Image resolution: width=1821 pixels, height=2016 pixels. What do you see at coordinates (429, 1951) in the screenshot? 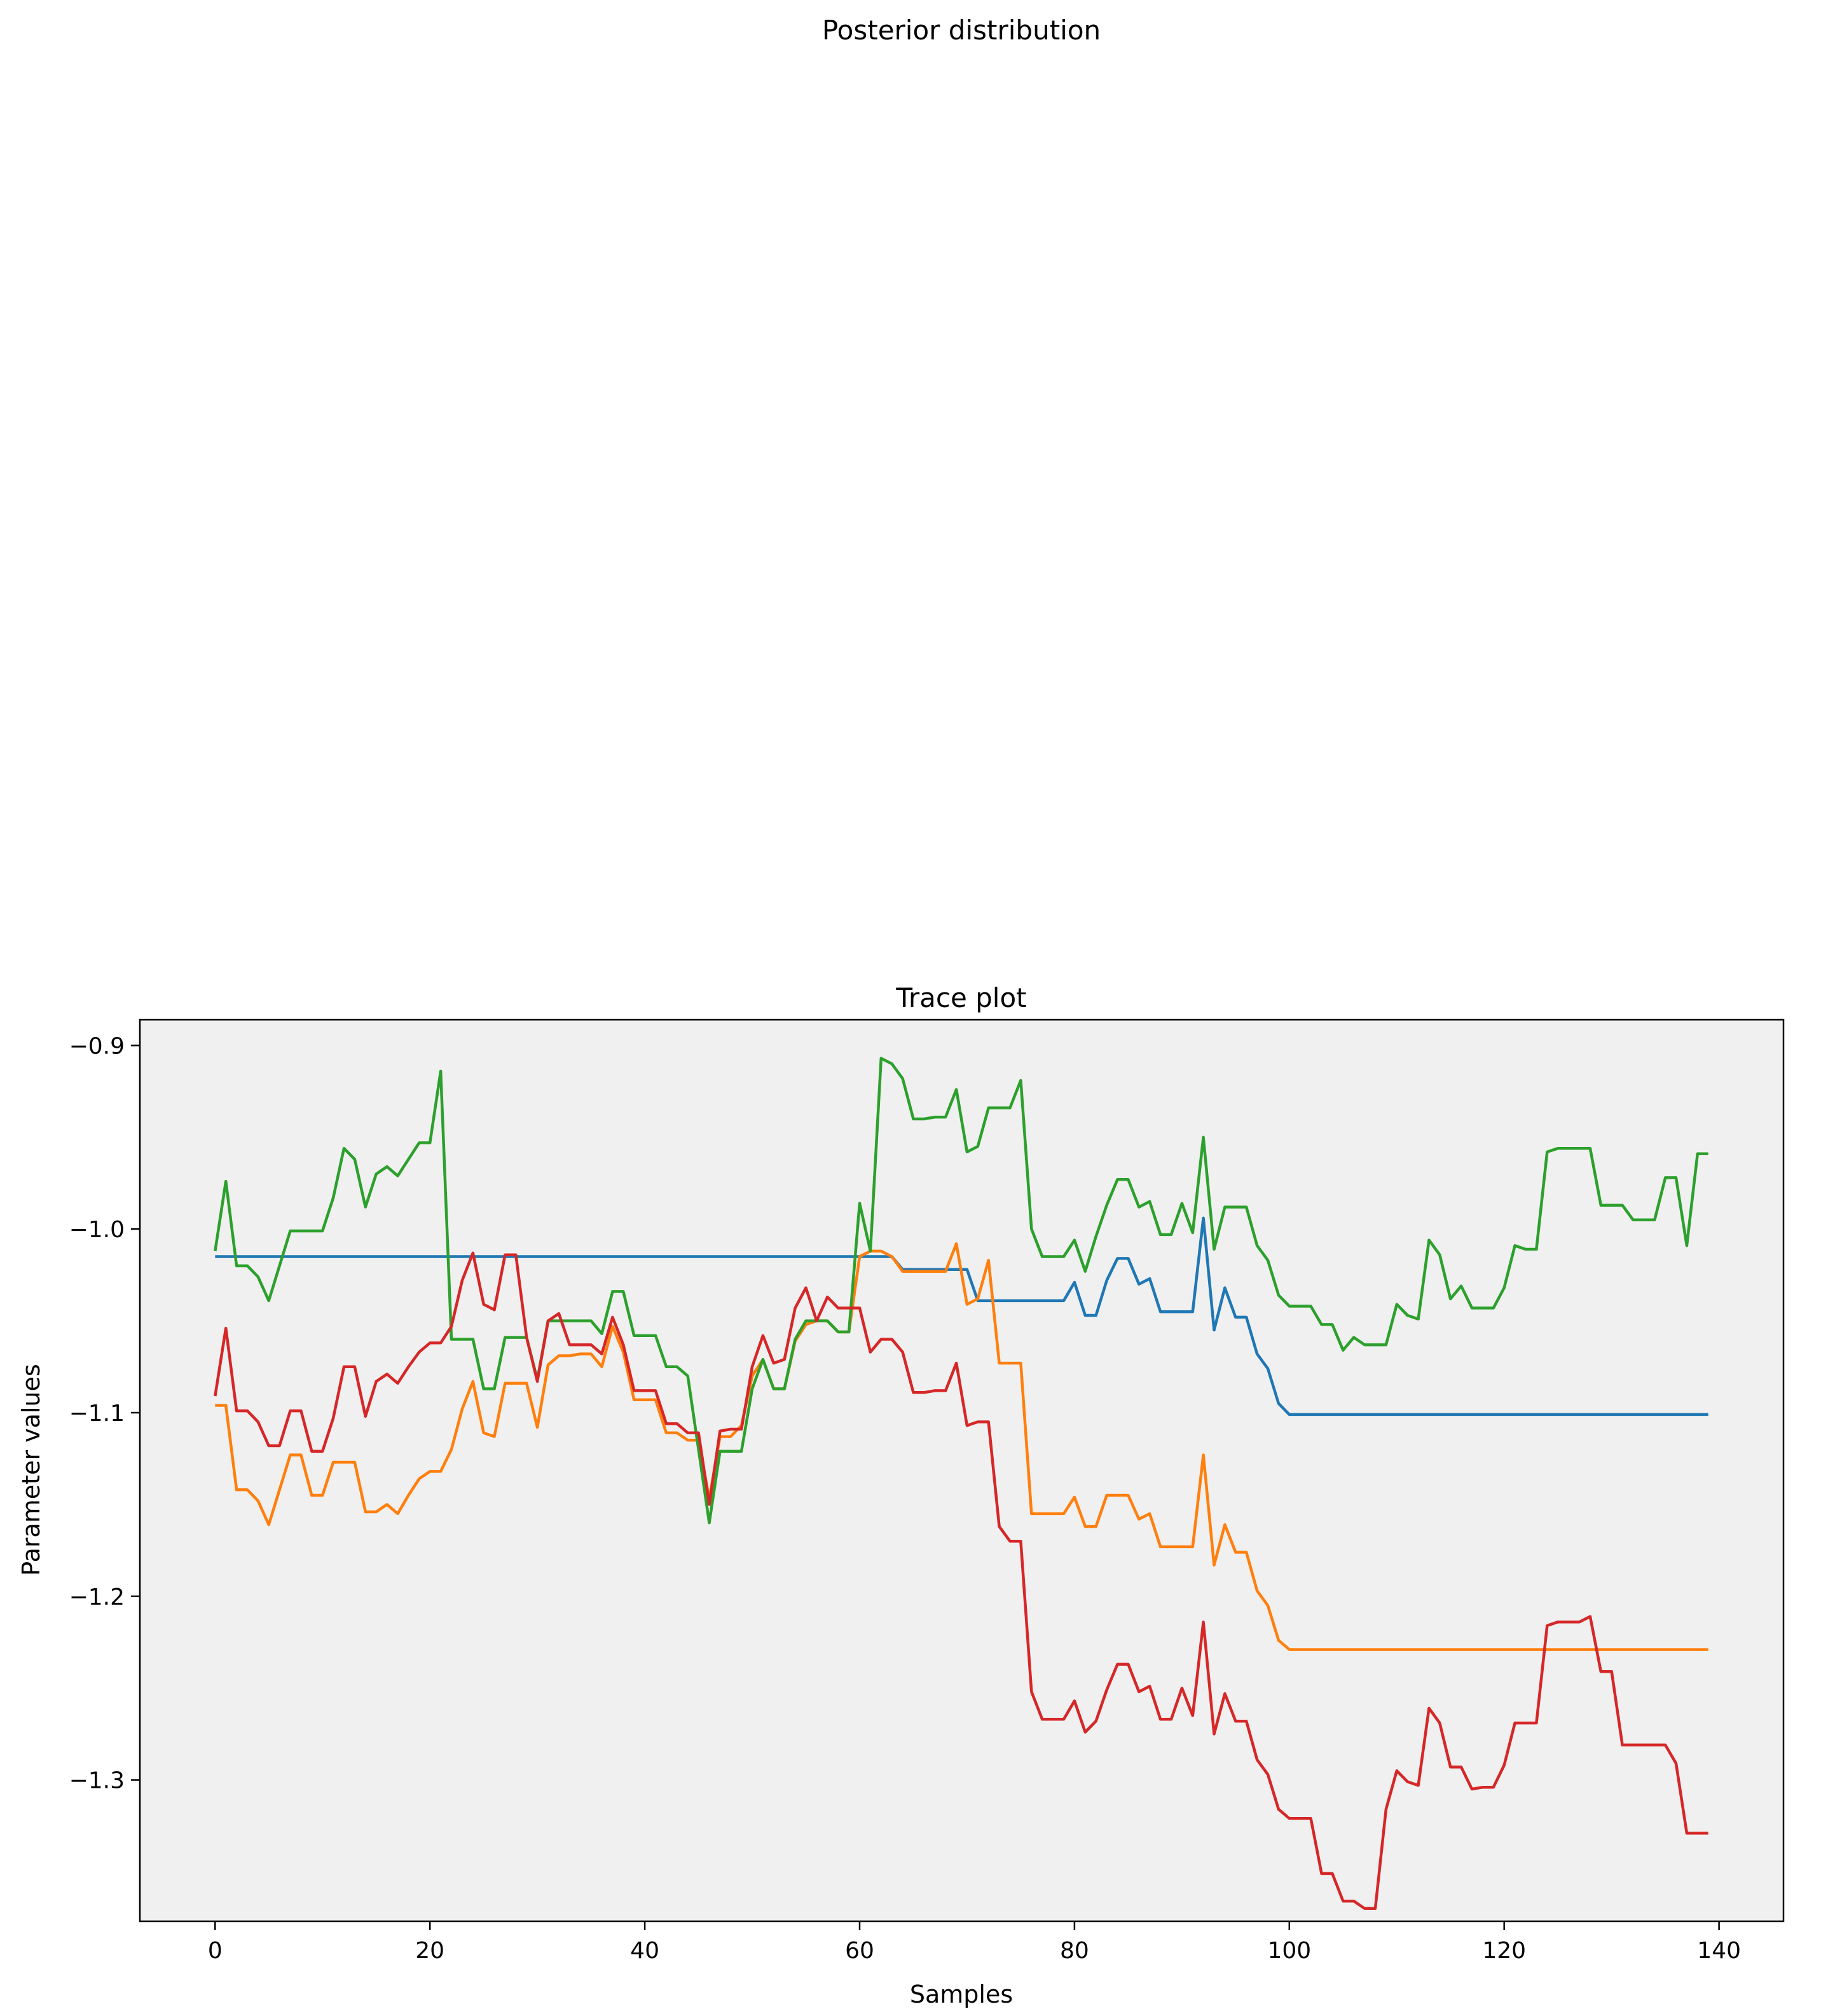
I see `x-tick-label: 20` at bounding box center [429, 1951].